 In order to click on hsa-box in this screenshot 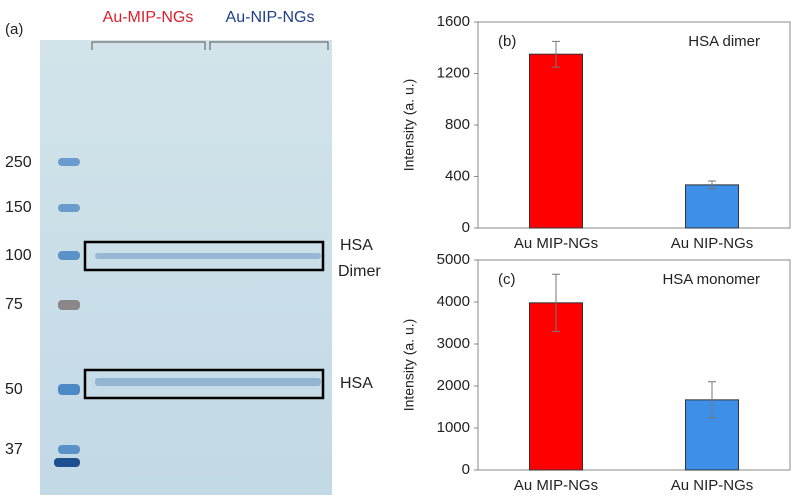, I will do `click(204, 384)`.